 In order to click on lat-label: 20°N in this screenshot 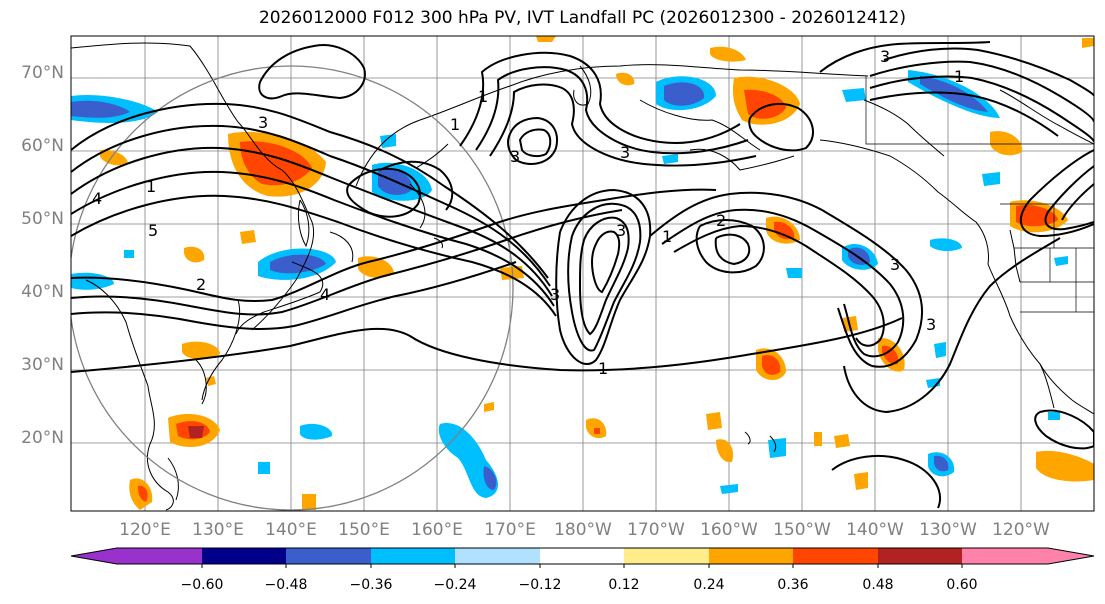, I will do `click(42, 438)`.